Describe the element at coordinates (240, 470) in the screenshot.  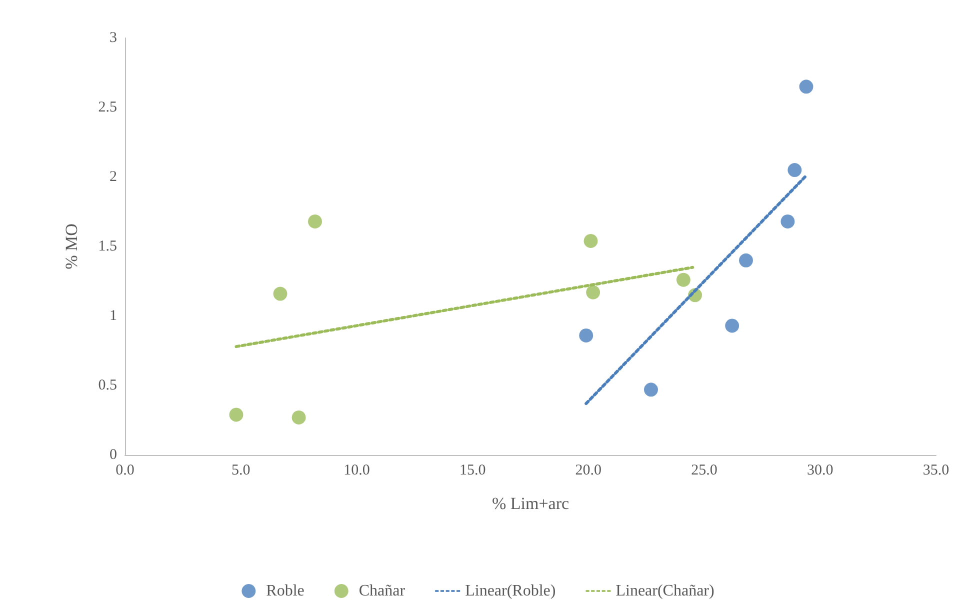
I see `x-tick-label: 5.0` at that location.